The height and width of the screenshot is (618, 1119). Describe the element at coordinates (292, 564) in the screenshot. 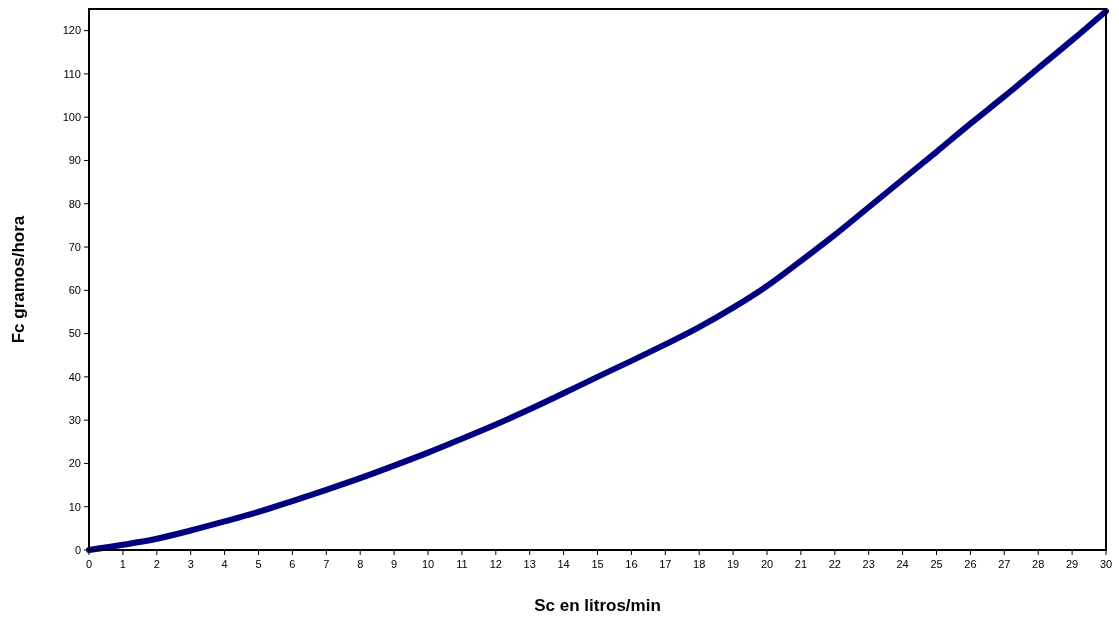

I see `x-tick-label: 6` at that location.